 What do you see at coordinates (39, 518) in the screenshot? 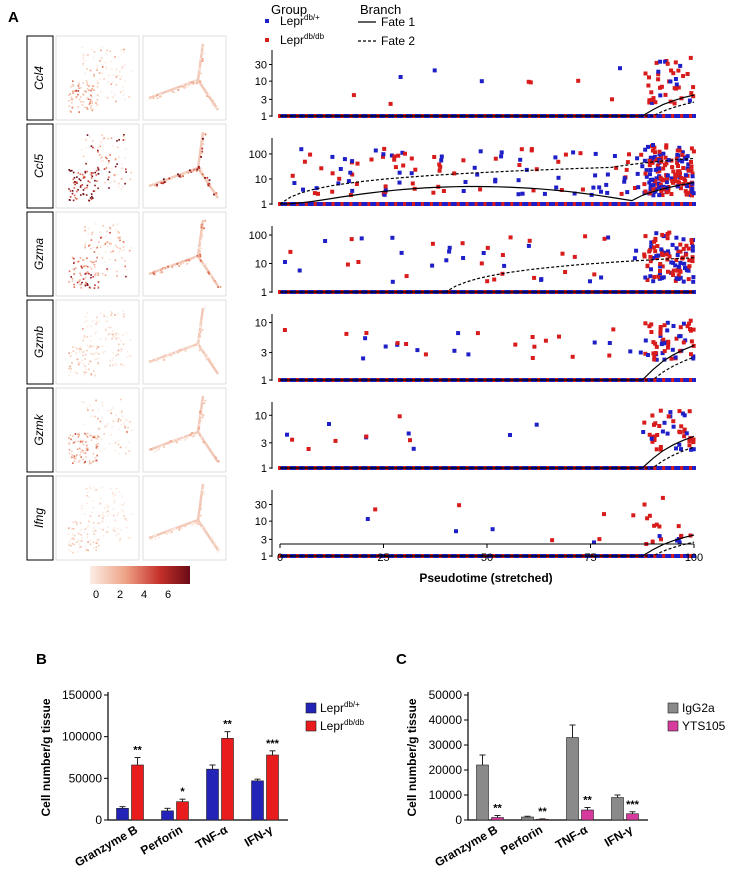
I see `gene-label: Ifng` at bounding box center [39, 518].